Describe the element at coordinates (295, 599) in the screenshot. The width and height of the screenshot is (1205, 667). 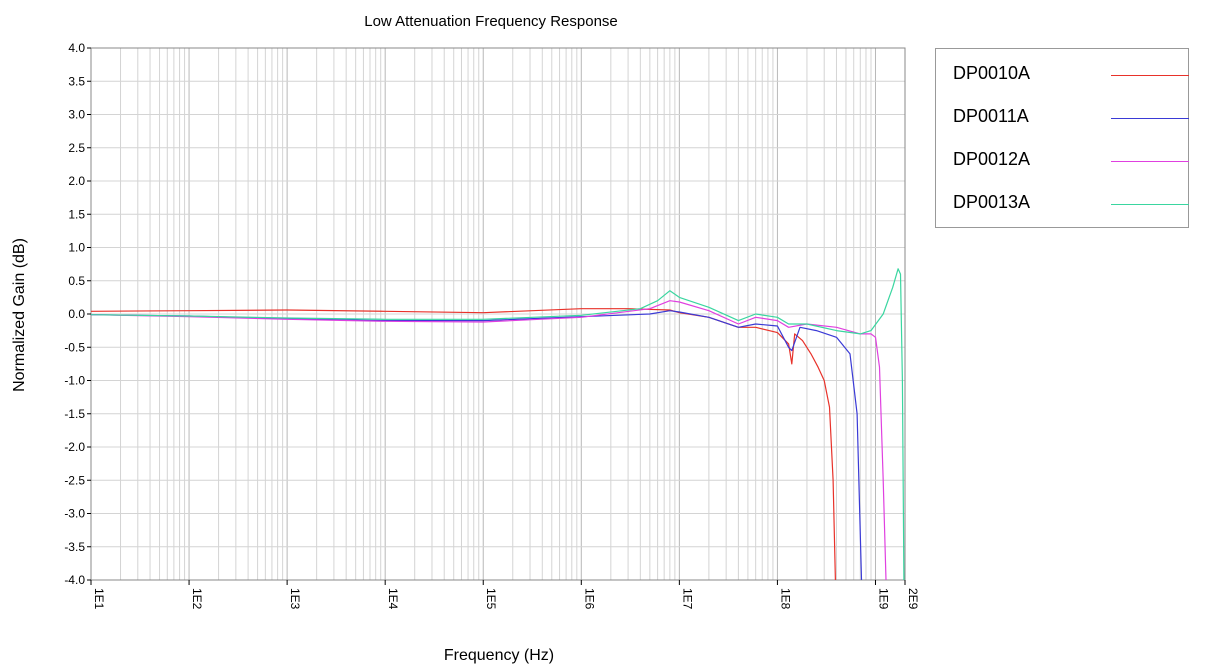
I see `x-tick-label: 1E3` at that location.